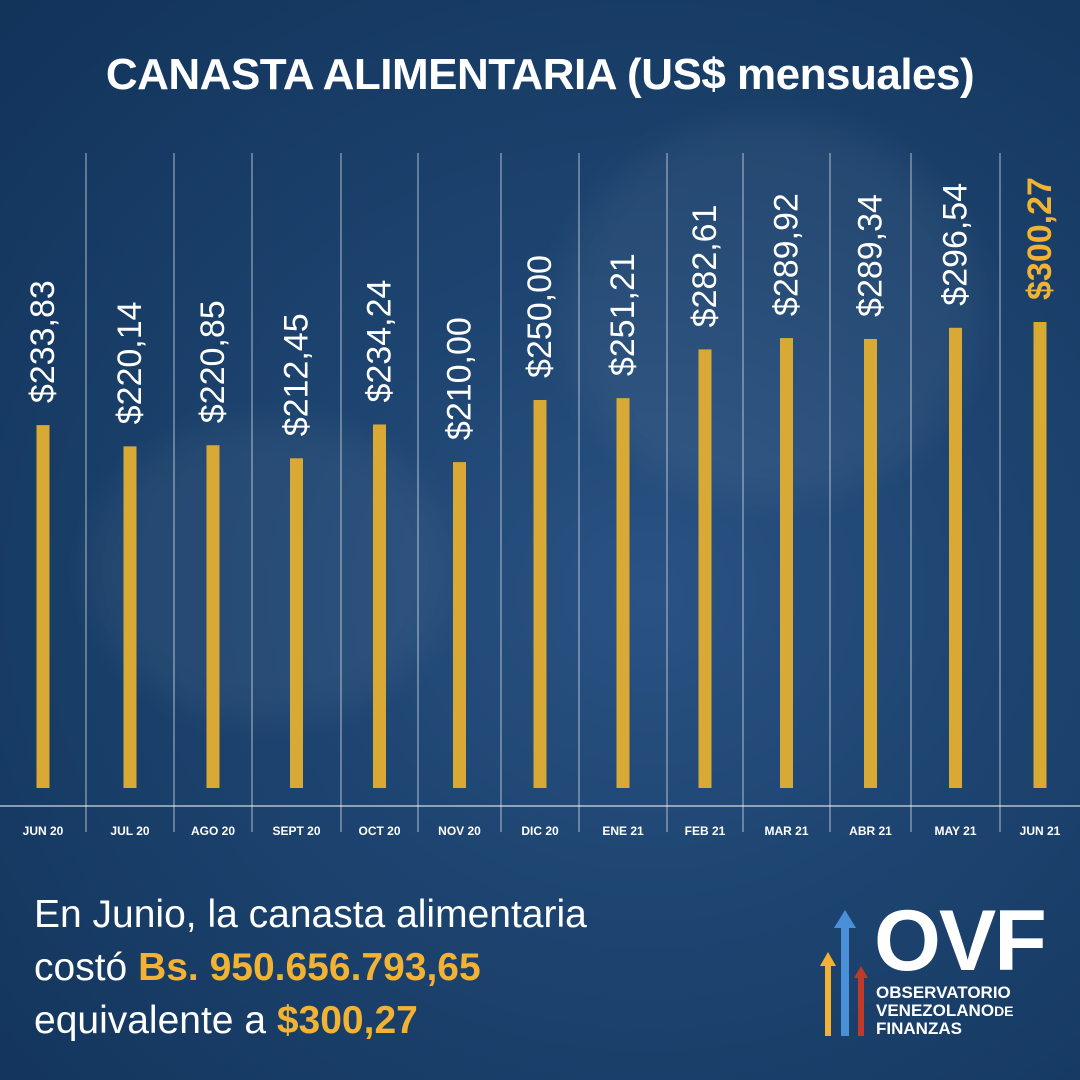  What do you see at coordinates (130, 362) in the screenshot?
I see `bar-value-label: $220,14` at bounding box center [130, 362].